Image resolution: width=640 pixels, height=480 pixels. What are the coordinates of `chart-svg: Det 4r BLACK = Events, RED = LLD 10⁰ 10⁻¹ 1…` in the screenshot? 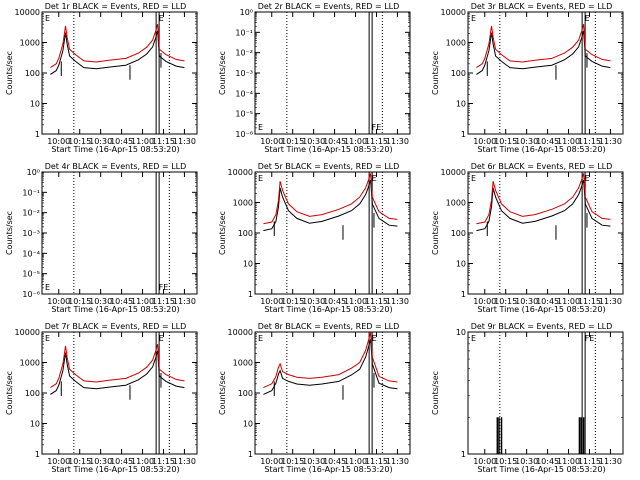 It's located at (101, 238).